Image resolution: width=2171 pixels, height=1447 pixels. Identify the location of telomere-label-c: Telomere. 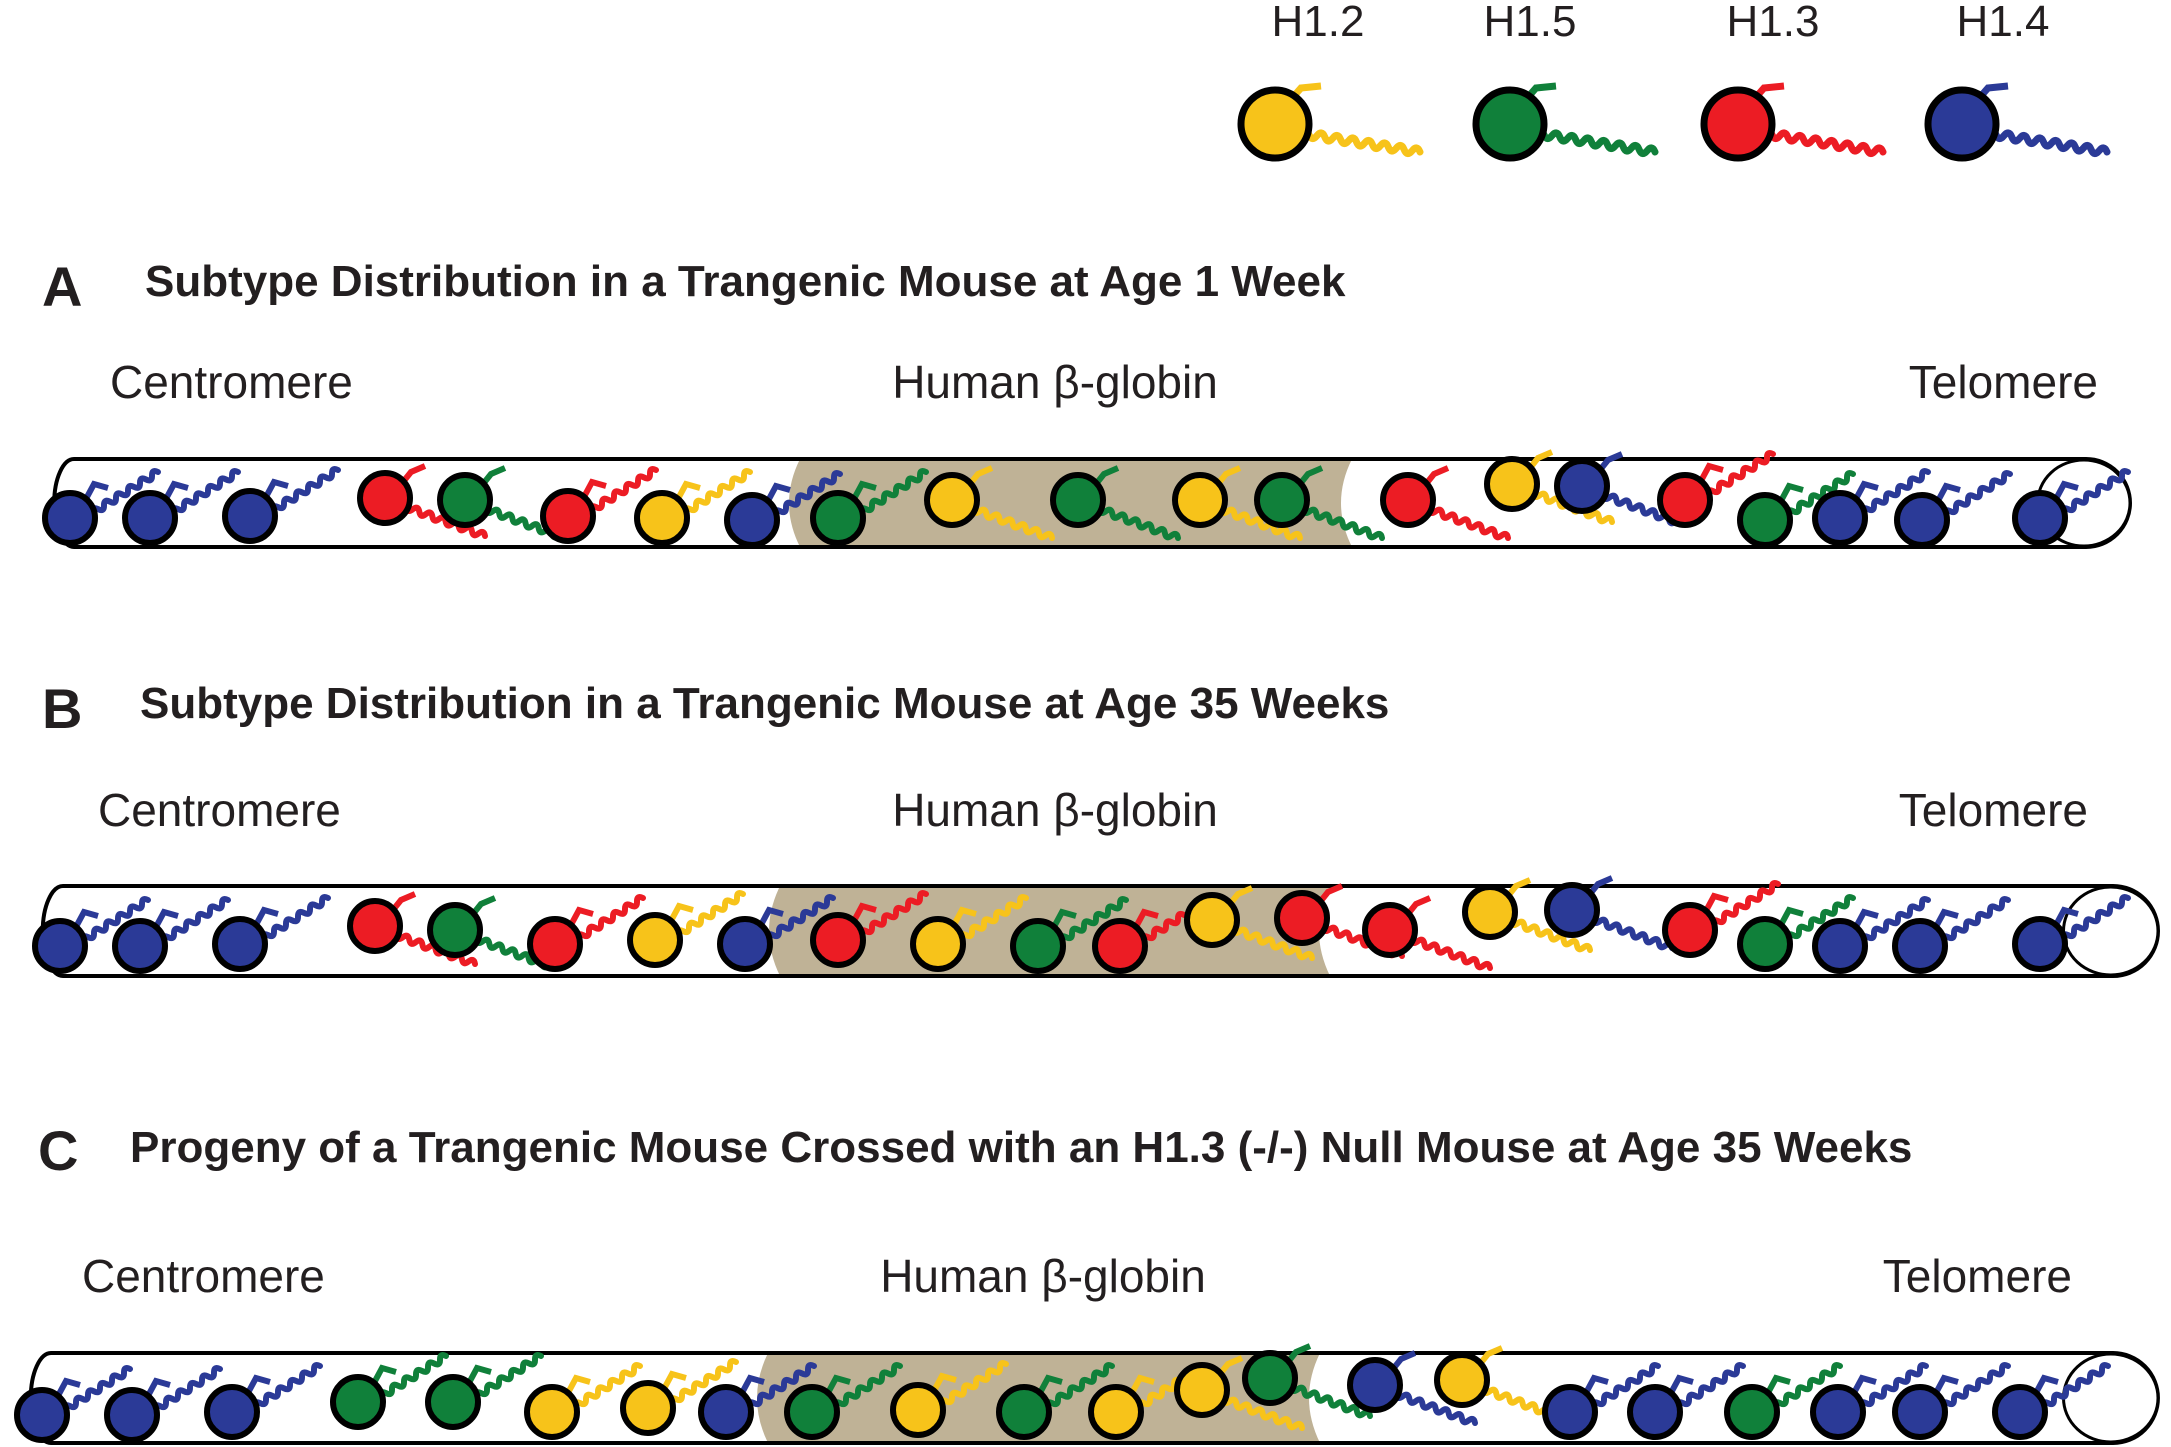
(1977, 1276).